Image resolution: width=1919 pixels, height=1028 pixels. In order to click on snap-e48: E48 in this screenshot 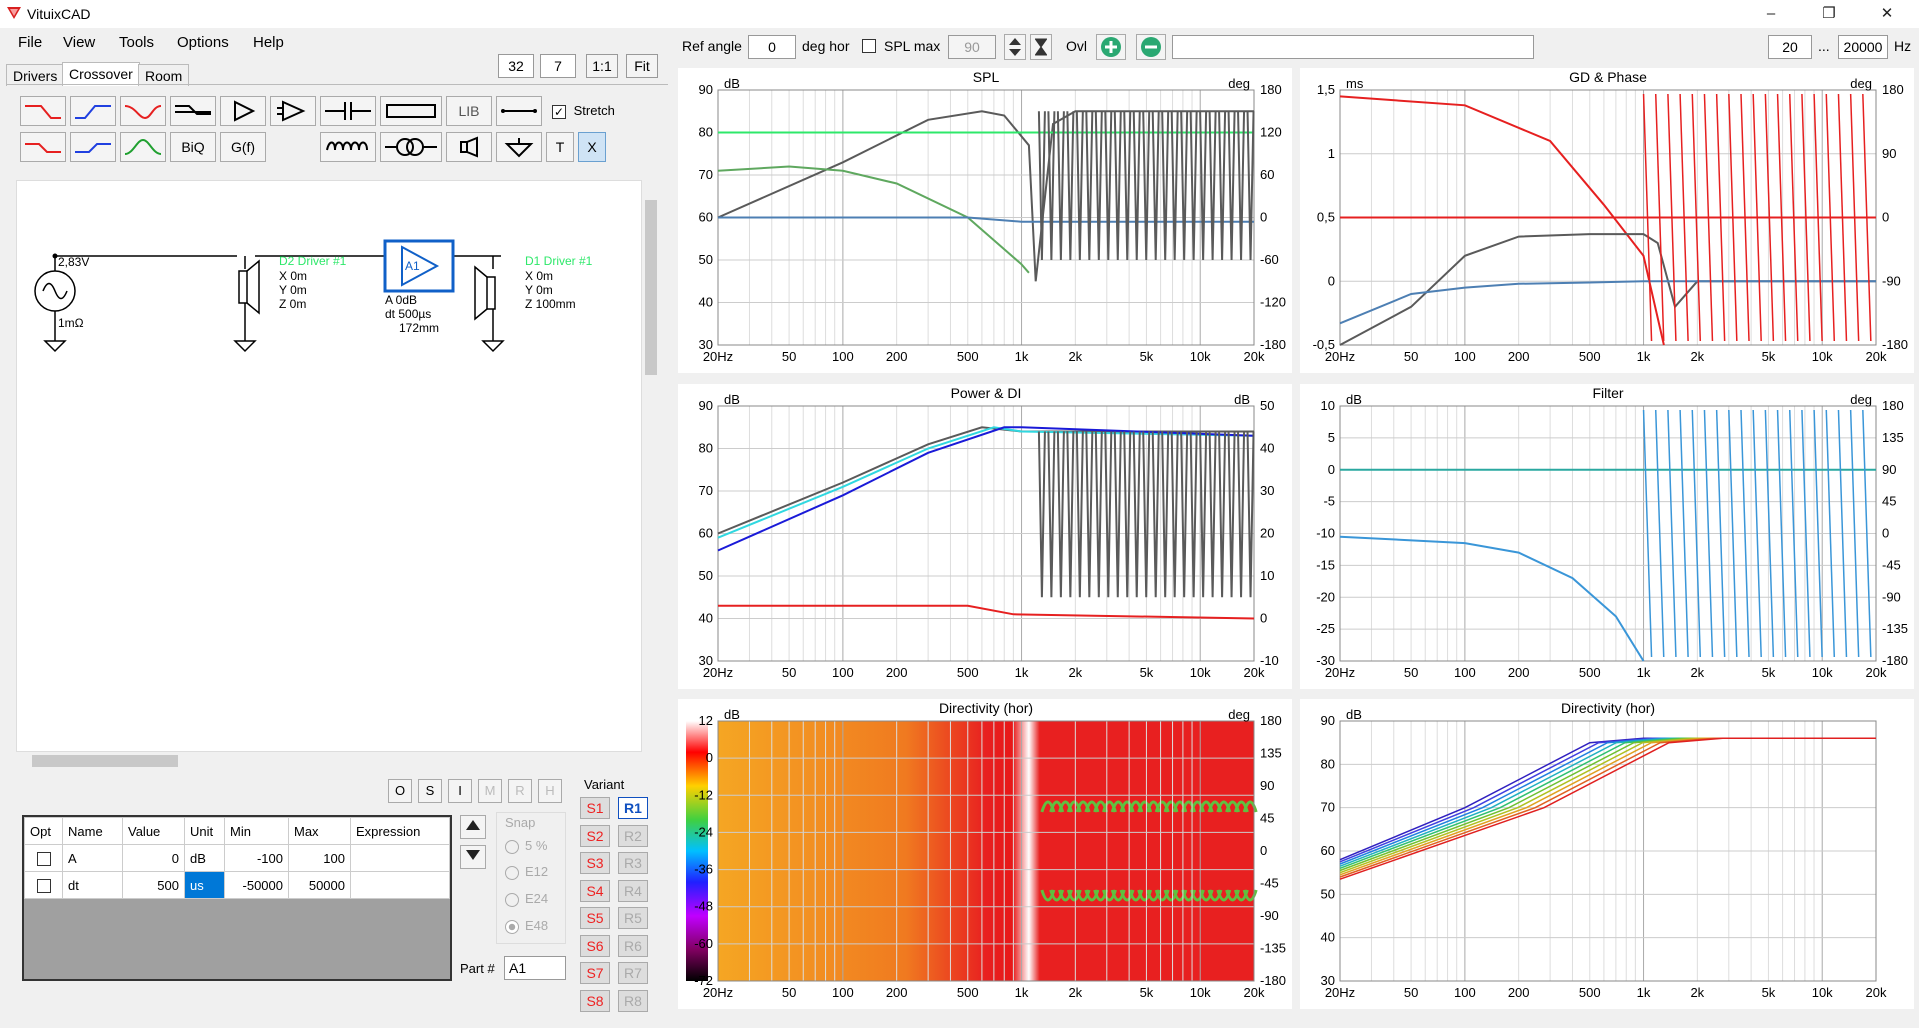, I will do `click(526, 926)`.